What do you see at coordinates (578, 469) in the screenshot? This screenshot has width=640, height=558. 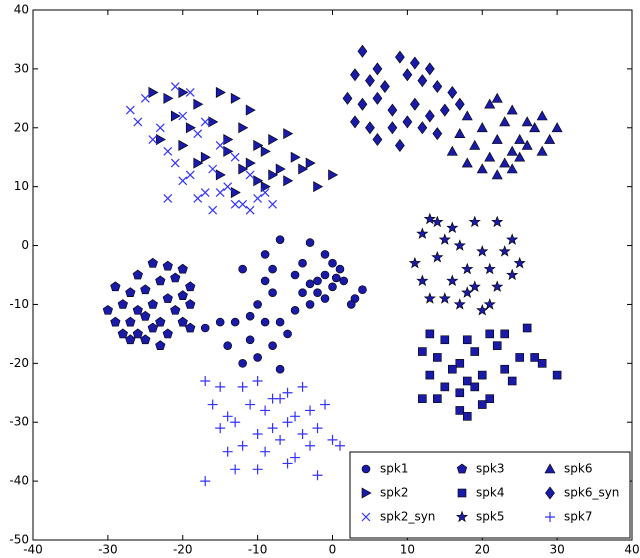 I see `legend-label: spk6` at bounding box center [578, 469].